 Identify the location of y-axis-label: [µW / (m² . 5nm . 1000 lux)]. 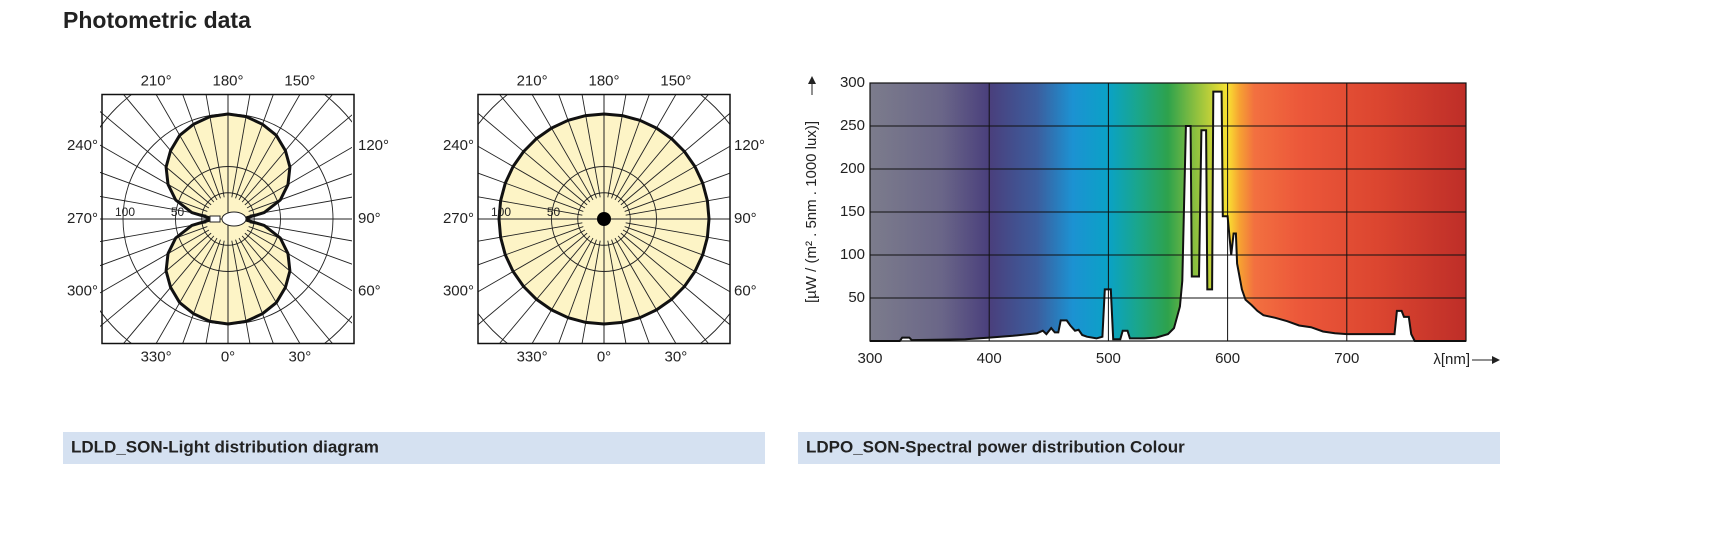
(811, 212).